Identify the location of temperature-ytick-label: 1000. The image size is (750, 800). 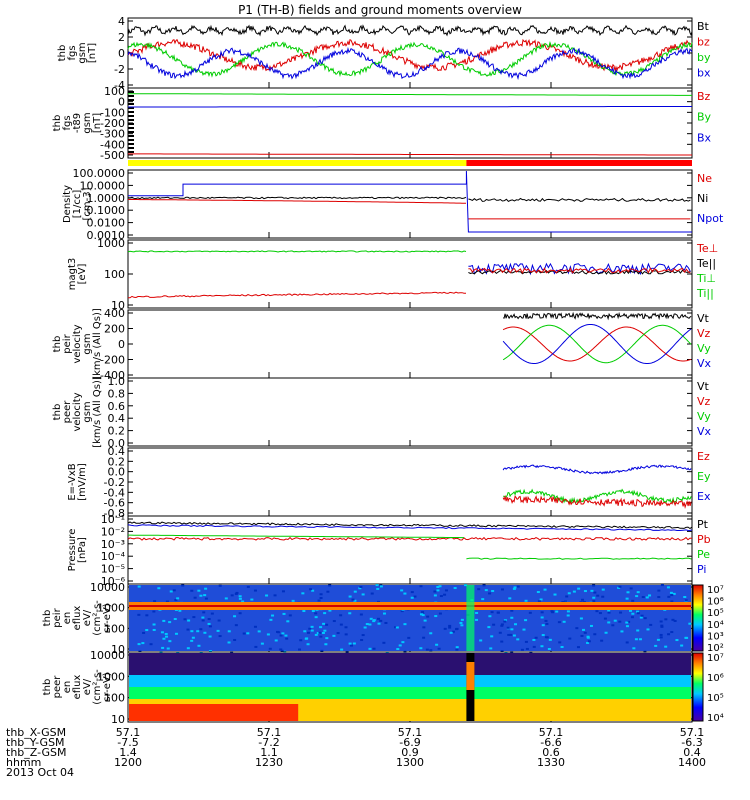
(111, 243).